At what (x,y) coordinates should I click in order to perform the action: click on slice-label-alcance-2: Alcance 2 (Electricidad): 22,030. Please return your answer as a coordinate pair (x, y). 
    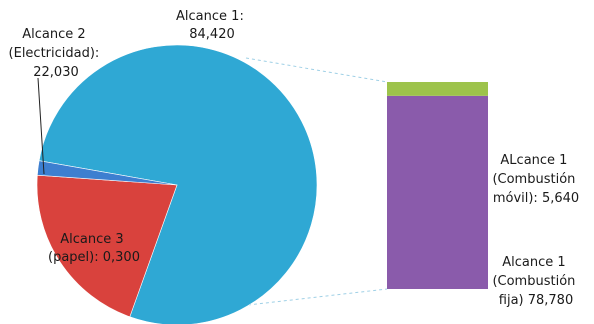
    Looking at the image, I should click on (56, 53).